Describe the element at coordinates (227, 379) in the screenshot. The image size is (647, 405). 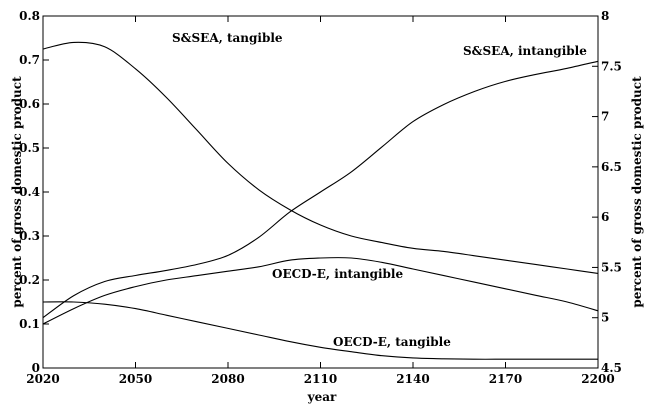
I see `x-tick-label: 2080` at that location.